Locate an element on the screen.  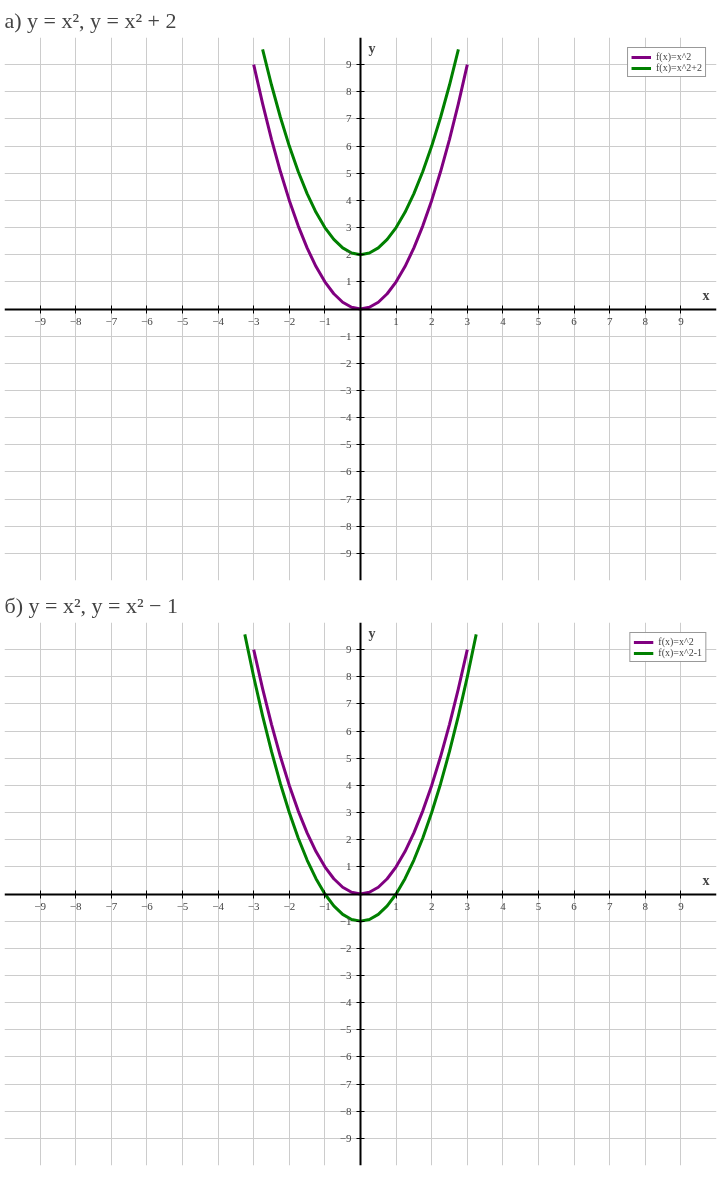
legend-label: f(x)=x^2-1 is located at coordinates (680, 652).